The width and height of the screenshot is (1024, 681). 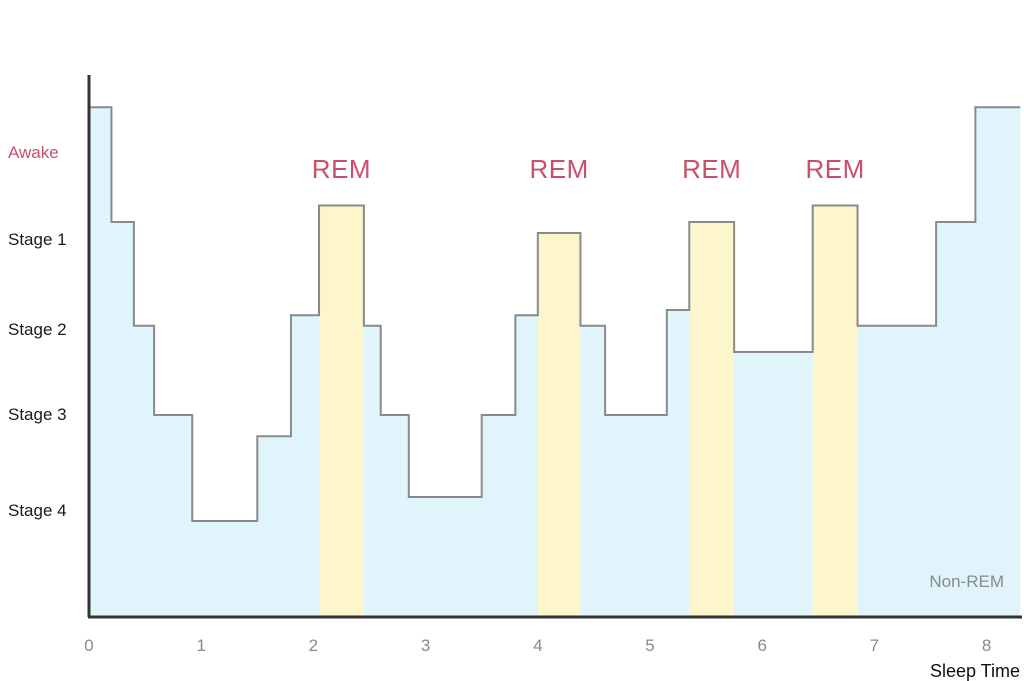 I want to click on x-tick-4: 4, so click(x=537, y=645).